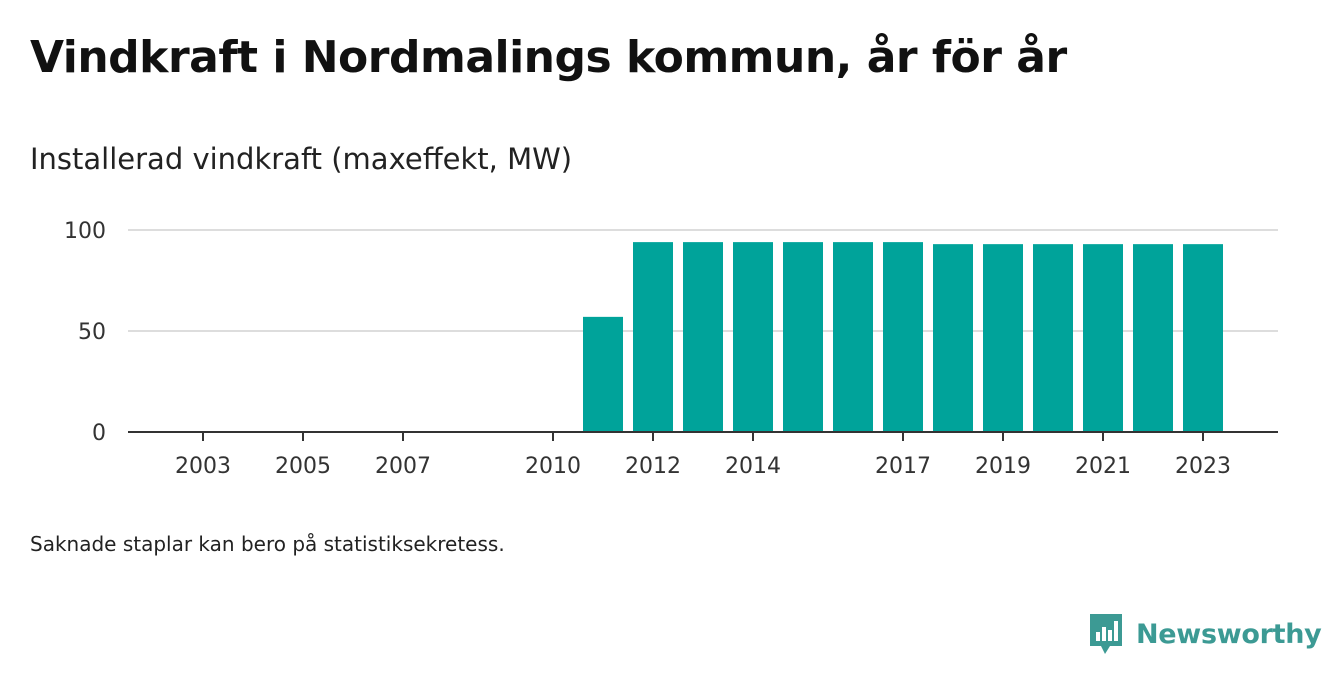  Describe the element at coordinates (653, 337) in the screenshot. I see `bar-2012` at that location.